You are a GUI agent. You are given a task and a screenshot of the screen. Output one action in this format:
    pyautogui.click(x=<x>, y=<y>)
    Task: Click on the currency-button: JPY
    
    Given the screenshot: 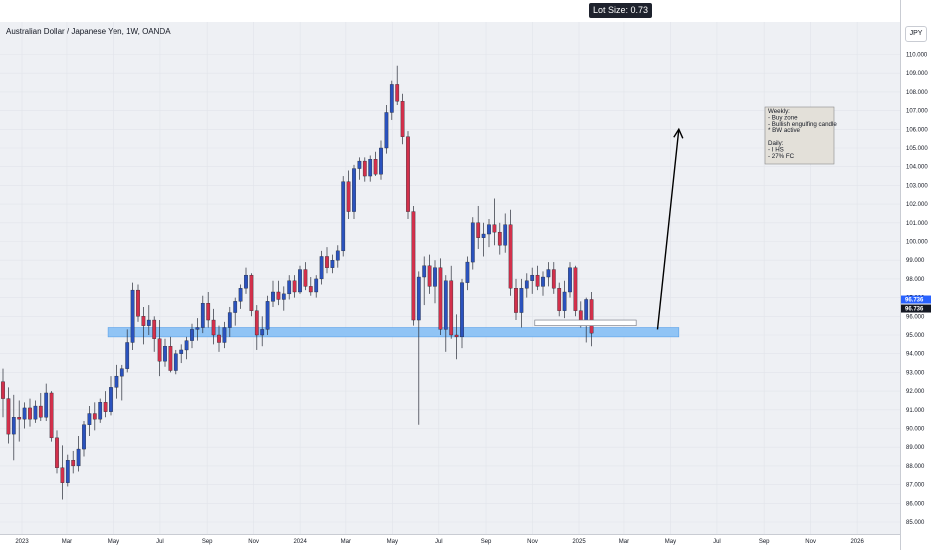 What is the action you would take?
    pyautogui.click(x=916, y=34)
    